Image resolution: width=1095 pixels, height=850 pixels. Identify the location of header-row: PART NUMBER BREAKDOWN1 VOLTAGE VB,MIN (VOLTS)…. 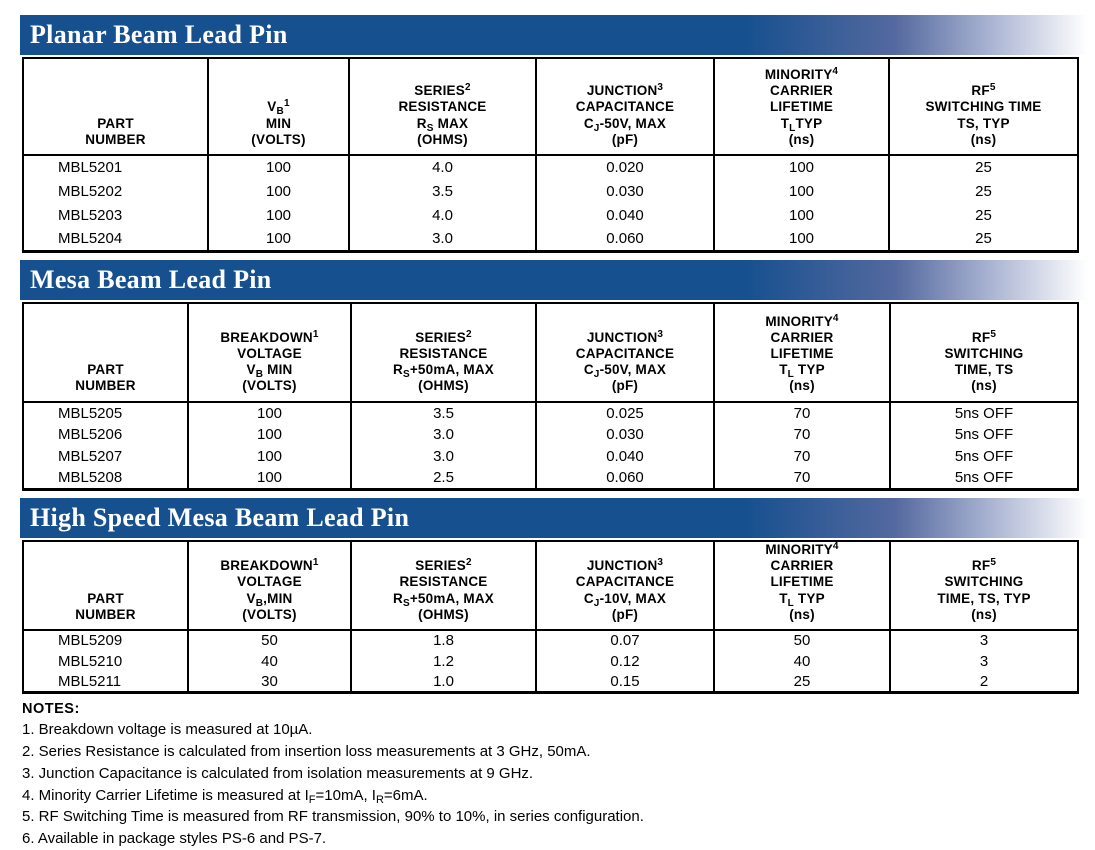
(550, 586).